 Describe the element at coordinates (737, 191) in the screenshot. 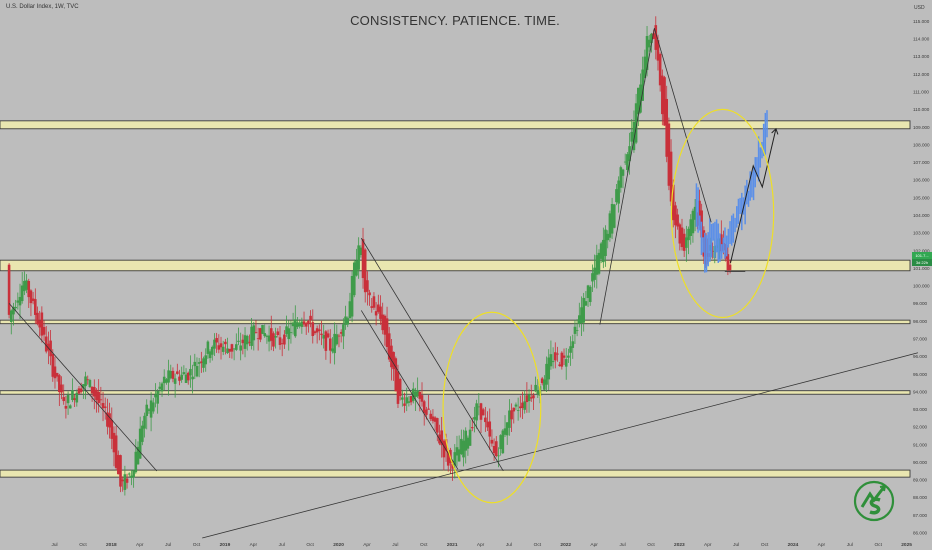

I see `projection-series` at that location.